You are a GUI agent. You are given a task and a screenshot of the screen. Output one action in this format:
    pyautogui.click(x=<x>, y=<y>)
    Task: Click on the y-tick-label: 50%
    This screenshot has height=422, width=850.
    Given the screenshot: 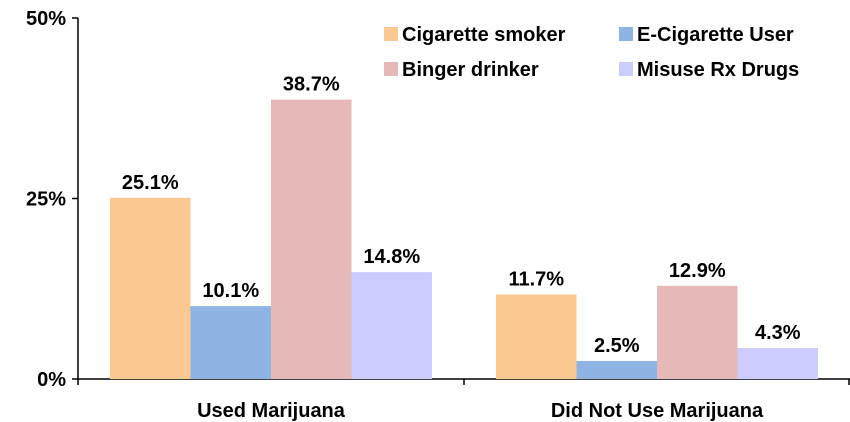 What is the action you would take?
    pyautogui.click(x=46, y=19)
    